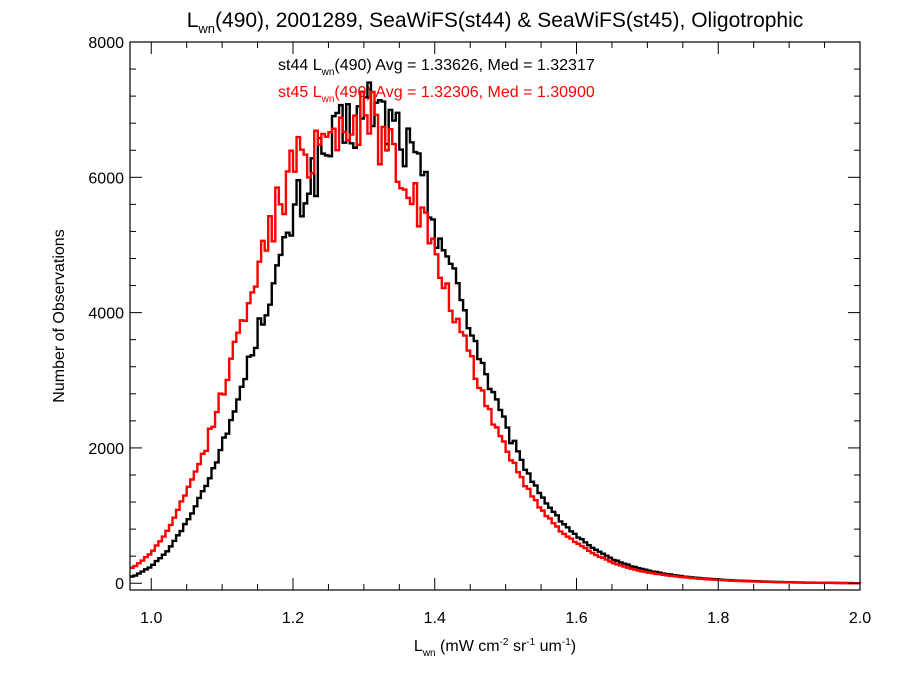  What do you see at coordinates (106, 43) in the screenshot?
I see `y-tick-label: 8000` at bounding box center [106, 43].